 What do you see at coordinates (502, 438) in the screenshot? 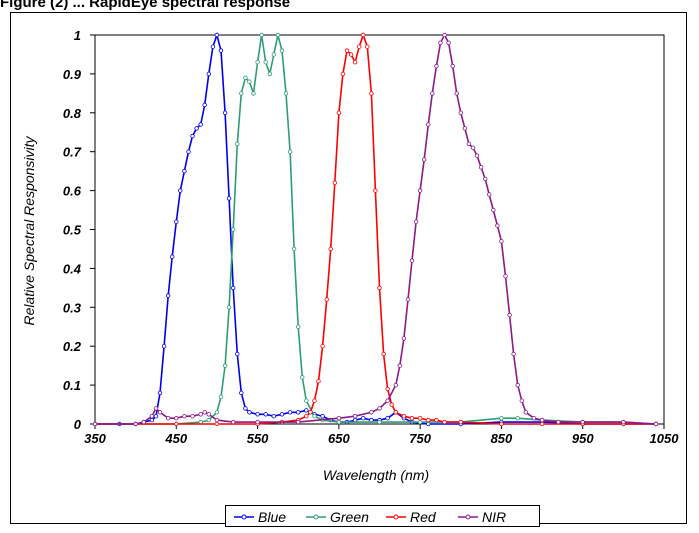
I see `x-tick-label: 850` at bounding box center [502, 438].